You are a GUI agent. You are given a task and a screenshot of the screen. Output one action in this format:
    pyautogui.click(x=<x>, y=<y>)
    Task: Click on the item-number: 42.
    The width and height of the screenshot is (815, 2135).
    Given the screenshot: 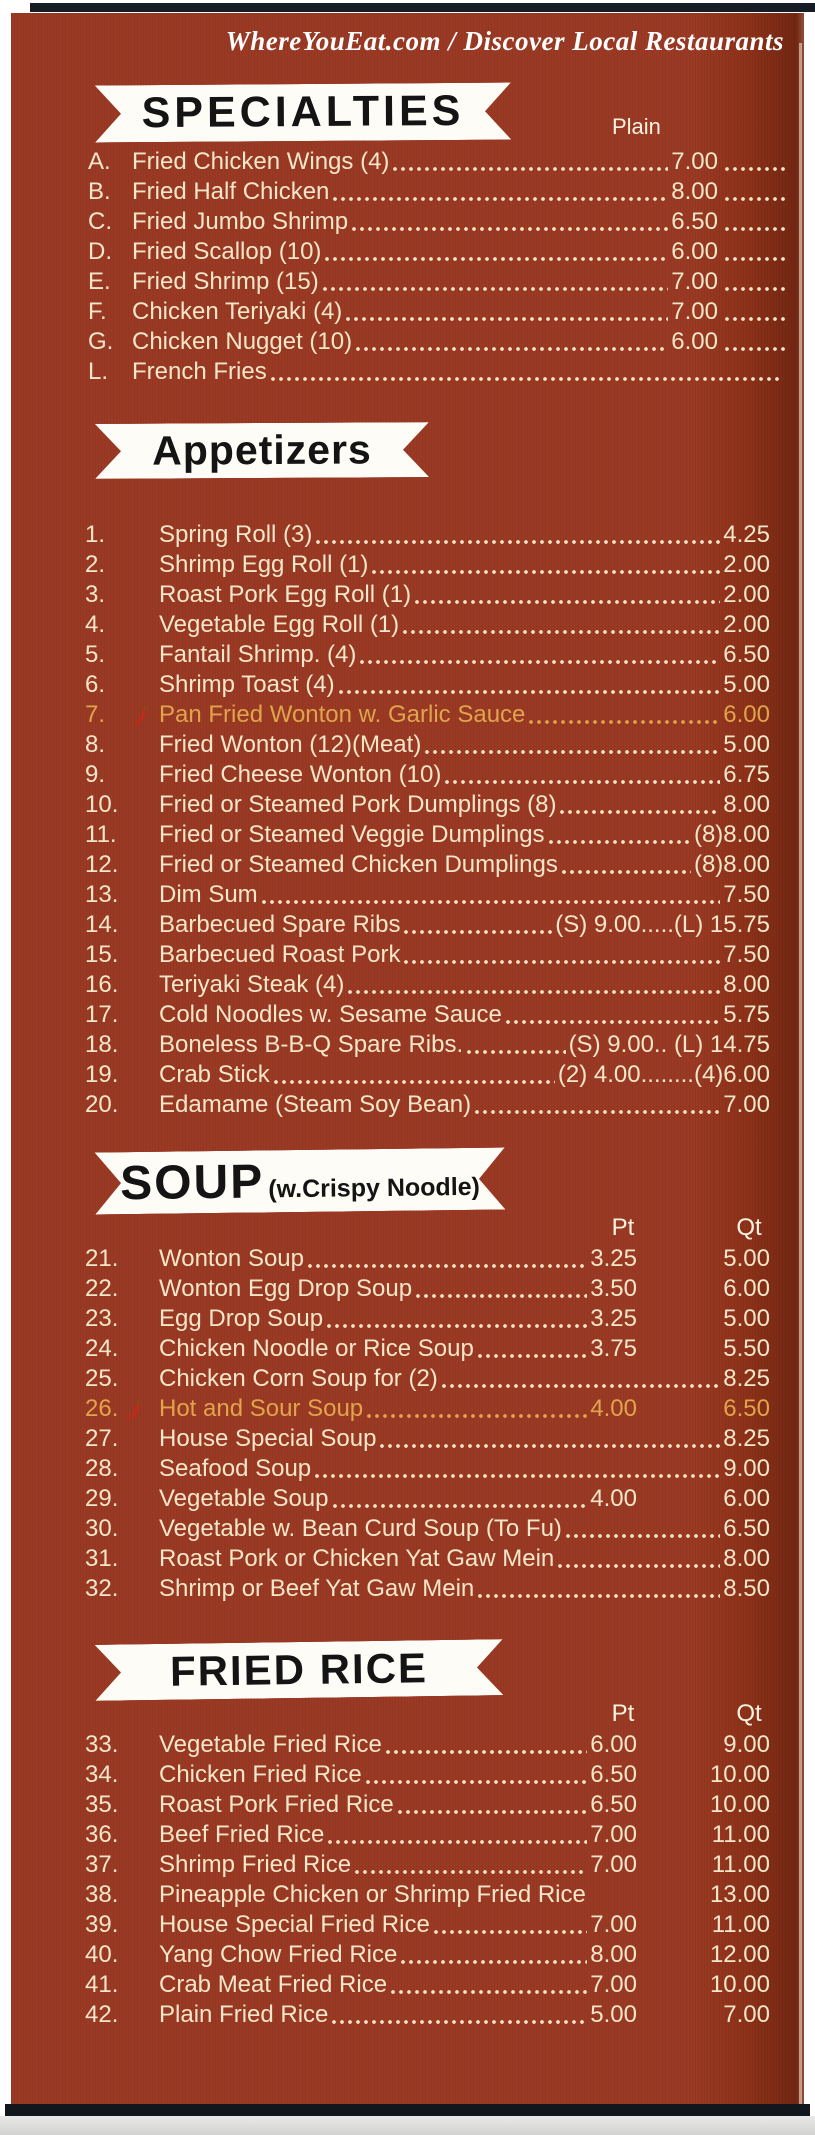 What is the action you would take?
    pyautogui.click(x=102, y=2014)
    